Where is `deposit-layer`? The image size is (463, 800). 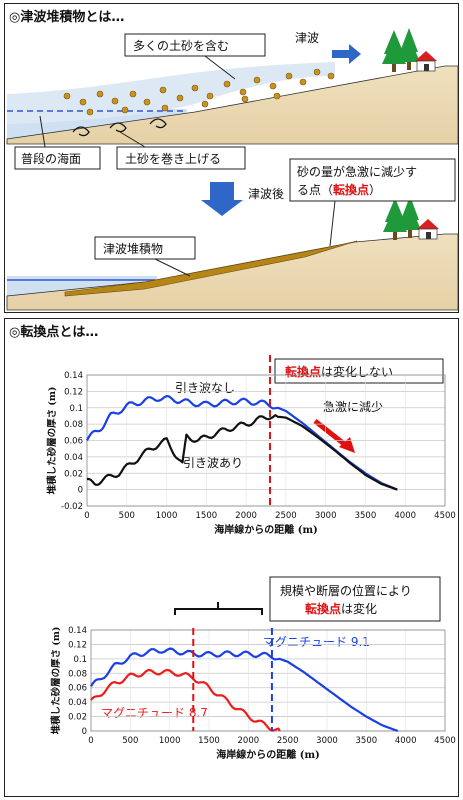 deposit-layer is located at coordinates (211, 268).